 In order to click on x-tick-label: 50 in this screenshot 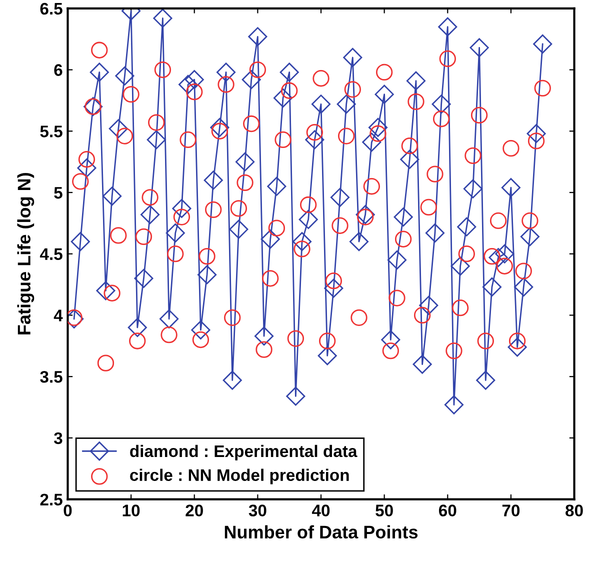, I will do `click(384, 510)`.